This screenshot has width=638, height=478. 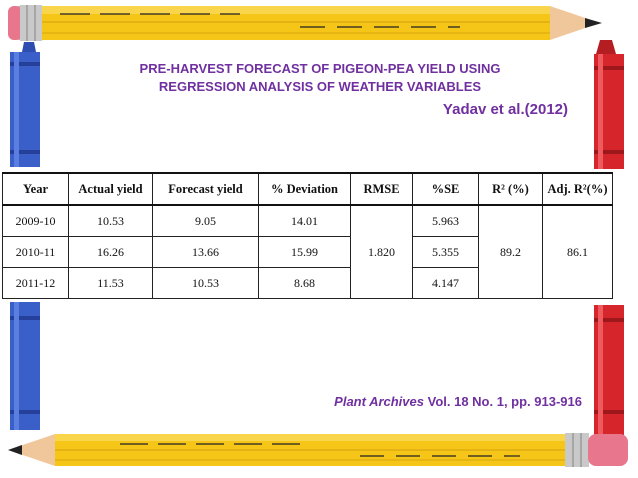 What do you see at coordinates (445, 189) in the screenshot?
I see `header-se: %SE` at bounding box center [445, 189].